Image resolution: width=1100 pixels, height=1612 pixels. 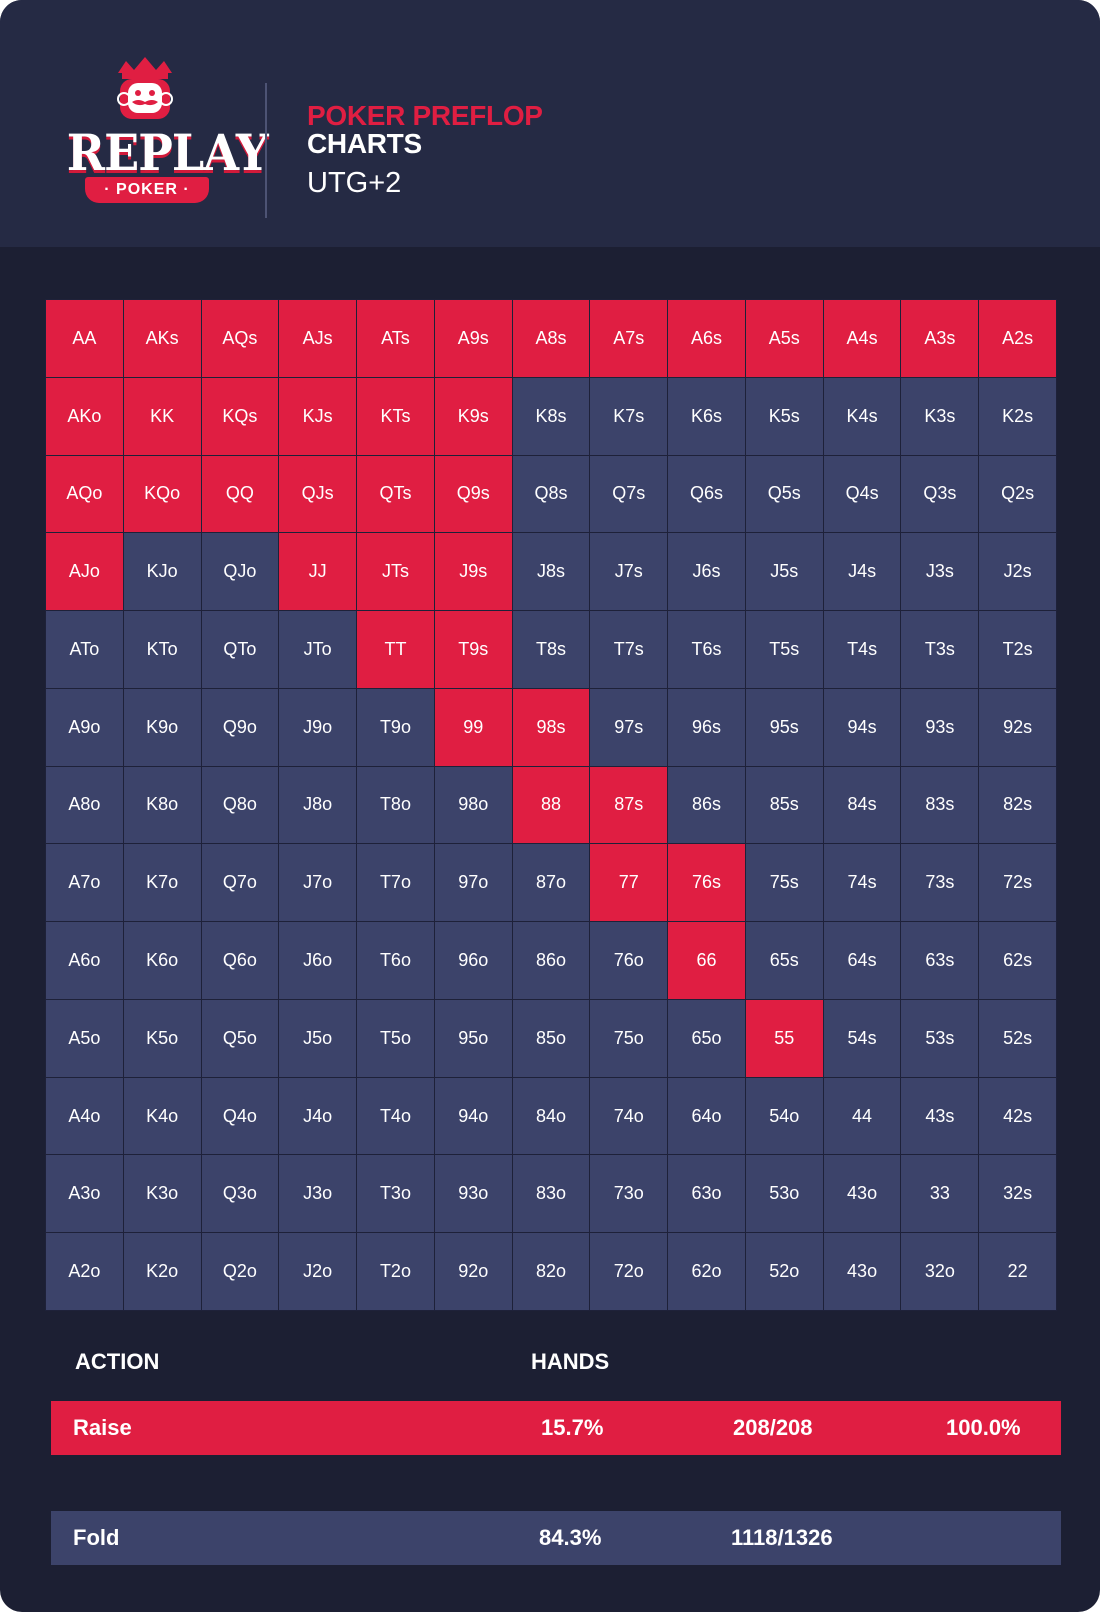 What do you see at coordinates (983, 1427) in the screenshot?
I see `legend-frequency: 100.0%` at bounding box center [983, 1427].